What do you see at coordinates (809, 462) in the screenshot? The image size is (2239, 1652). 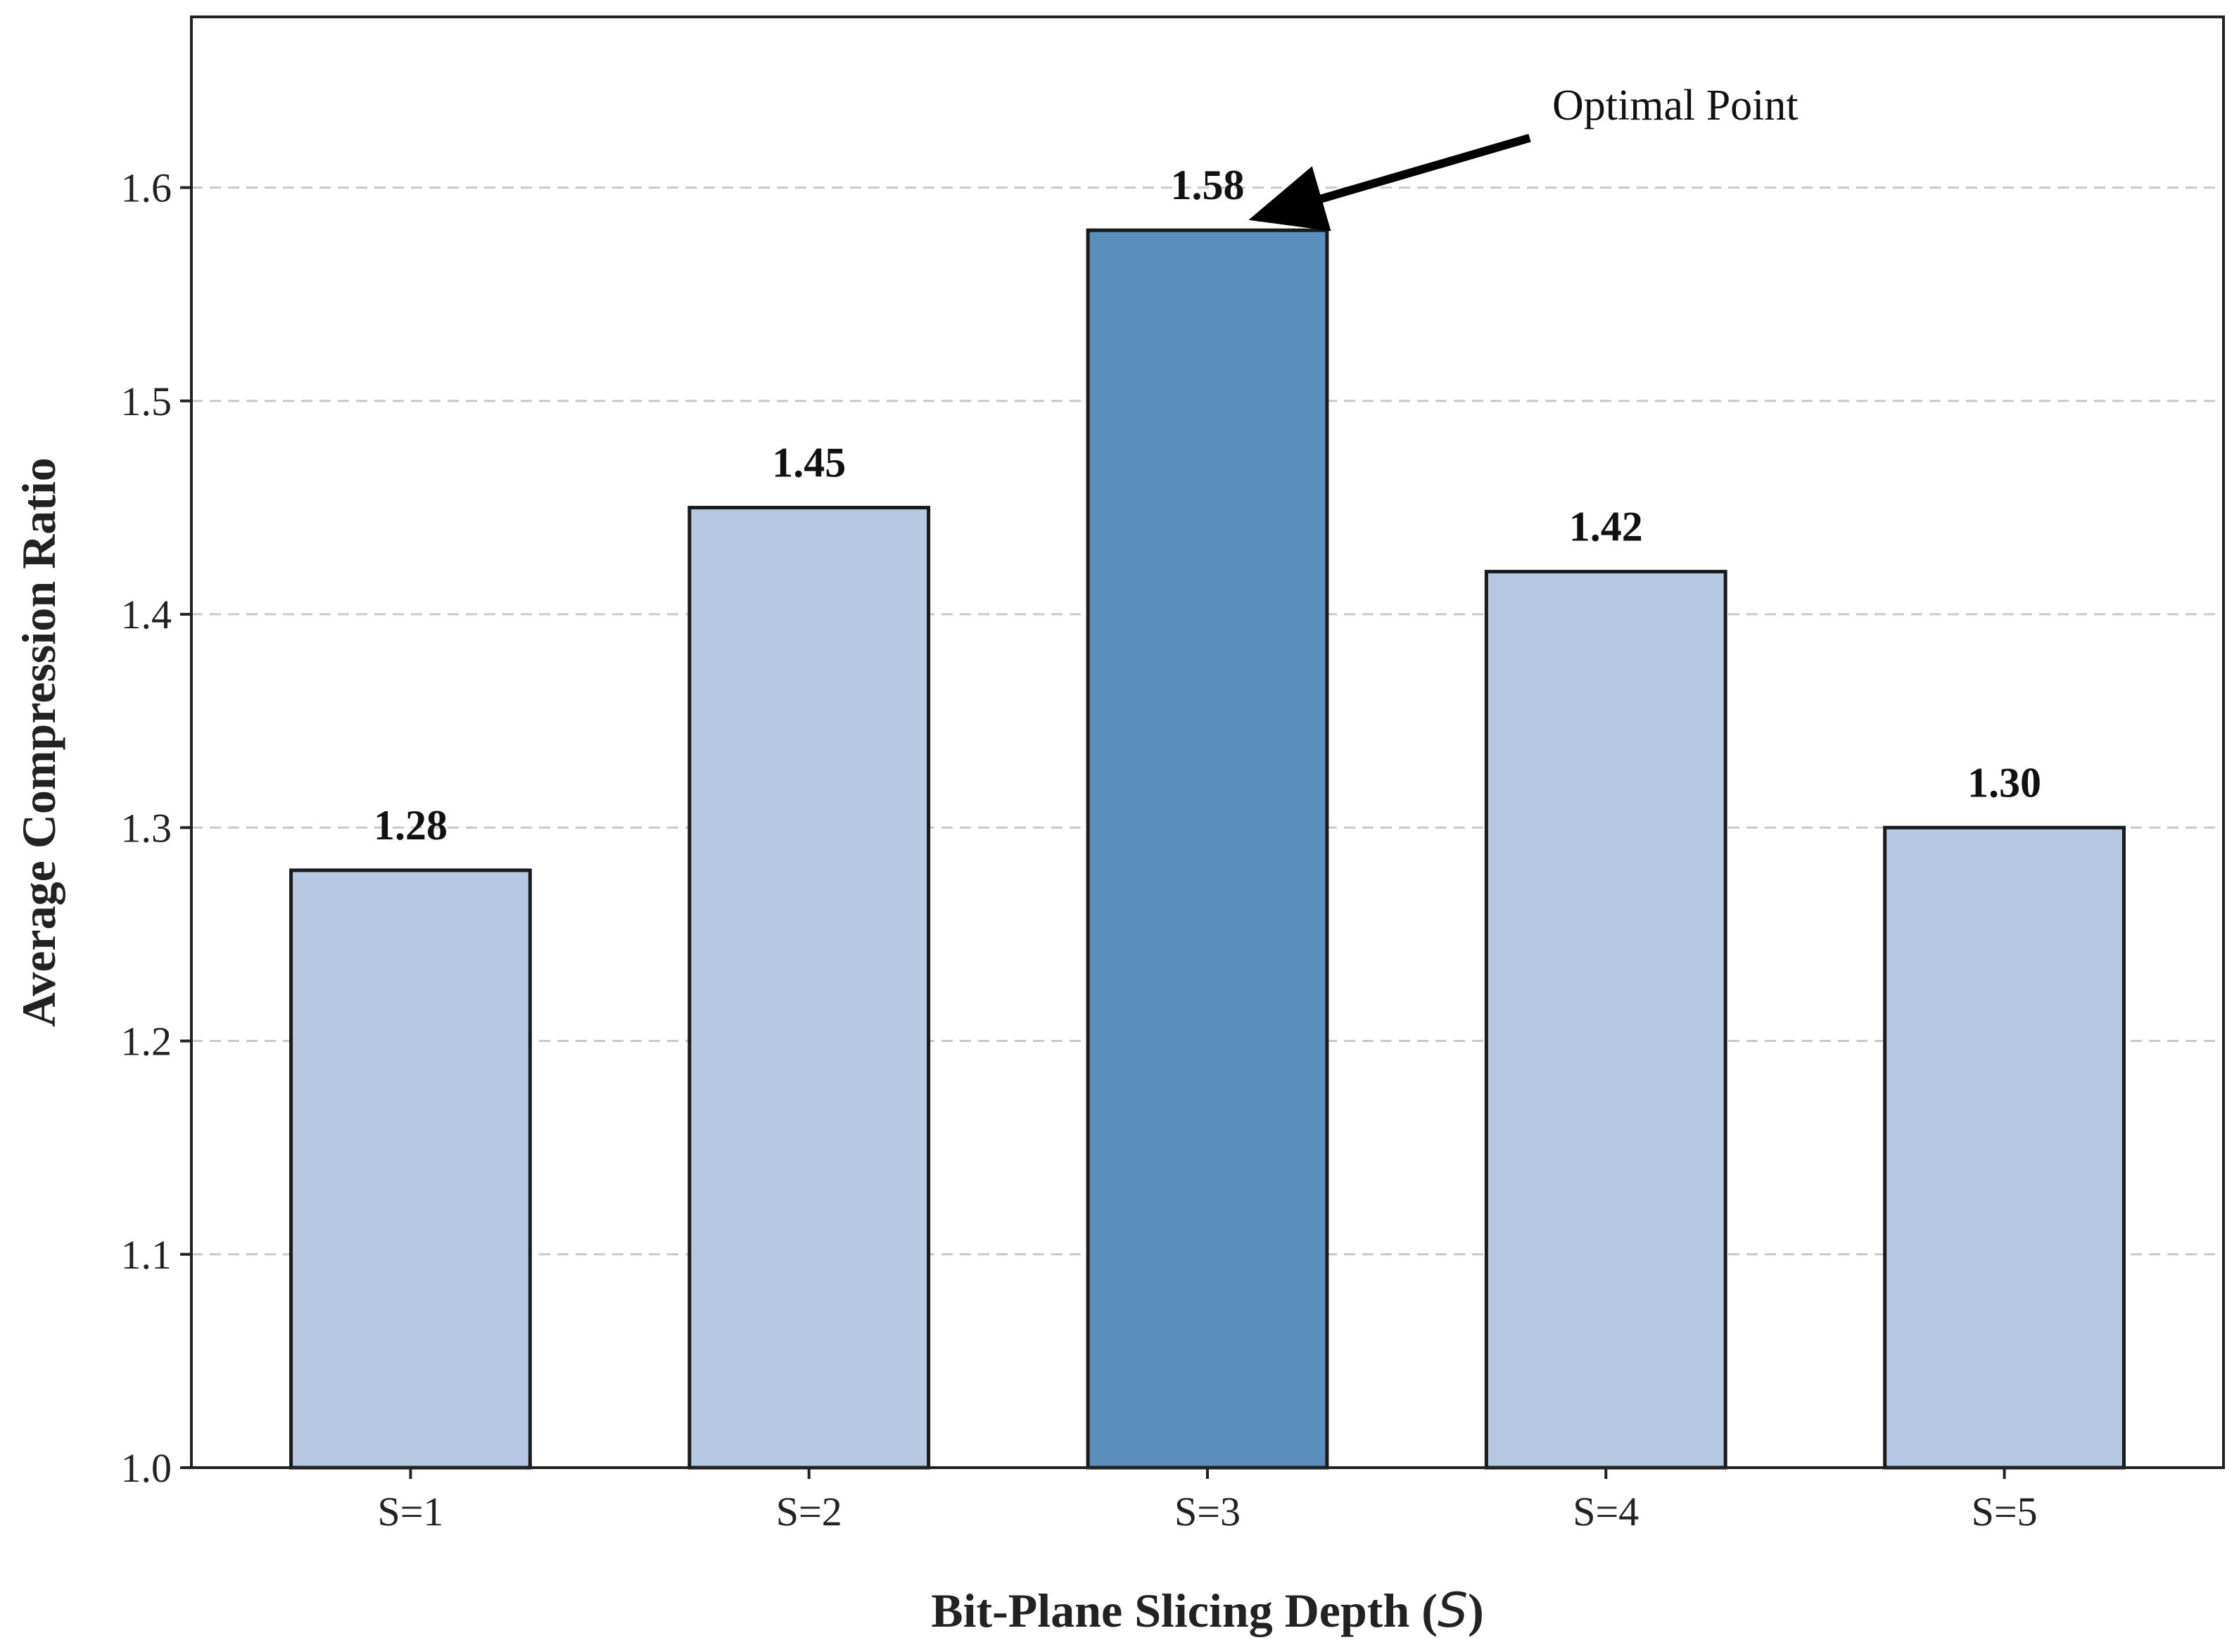 I see `value-label: 1.45` at bounding box center [809, 462].